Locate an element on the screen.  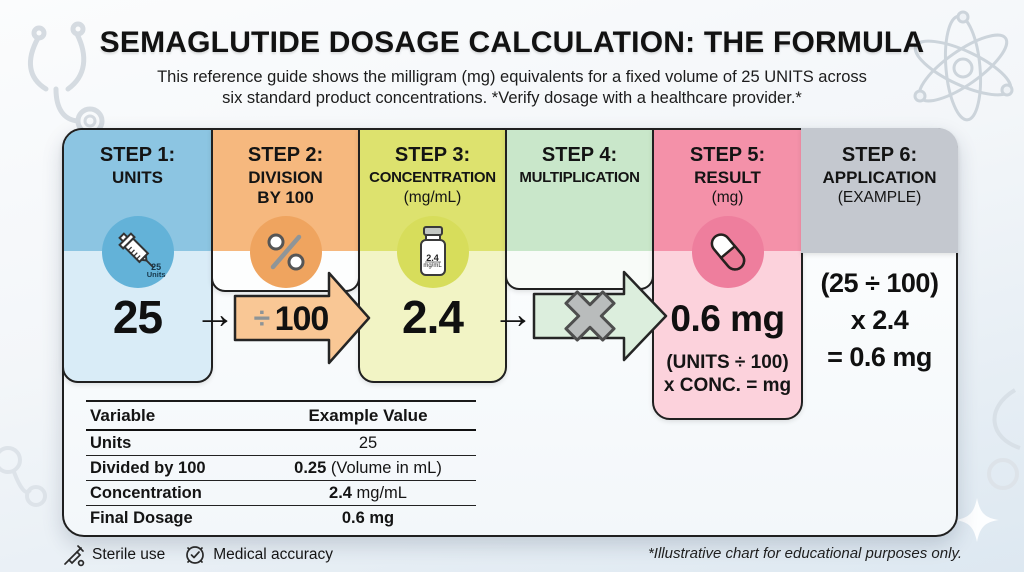
step-panel-4: STEP 4: MULTIPLICATION is located at coordinates (579, 209).